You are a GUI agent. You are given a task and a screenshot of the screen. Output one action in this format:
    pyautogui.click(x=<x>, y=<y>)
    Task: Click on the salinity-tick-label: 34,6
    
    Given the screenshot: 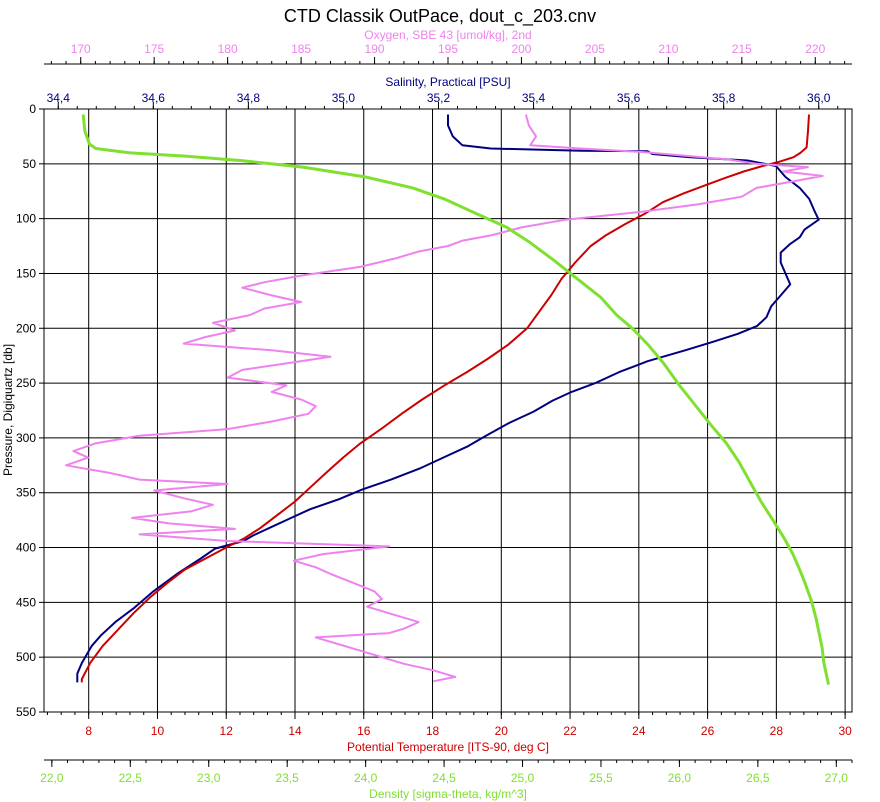 What is the action you would take?
    pyautogui.click(x=154, y=98)
    